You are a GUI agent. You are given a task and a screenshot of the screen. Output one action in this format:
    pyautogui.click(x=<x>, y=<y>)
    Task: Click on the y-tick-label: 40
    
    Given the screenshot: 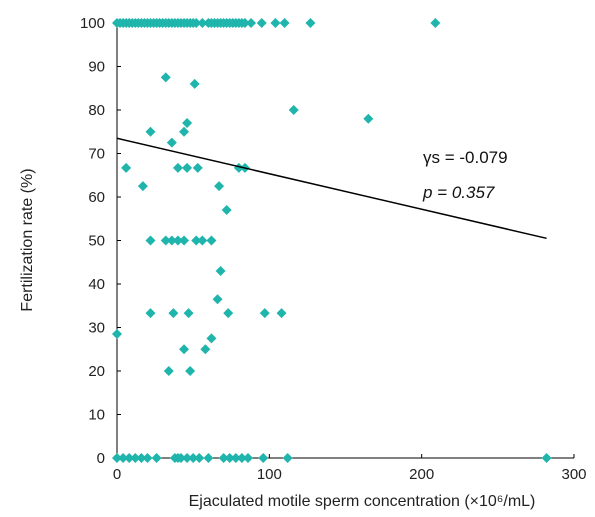 What is the action you would take?
    pyautogui.click(x=96, y=284)
    